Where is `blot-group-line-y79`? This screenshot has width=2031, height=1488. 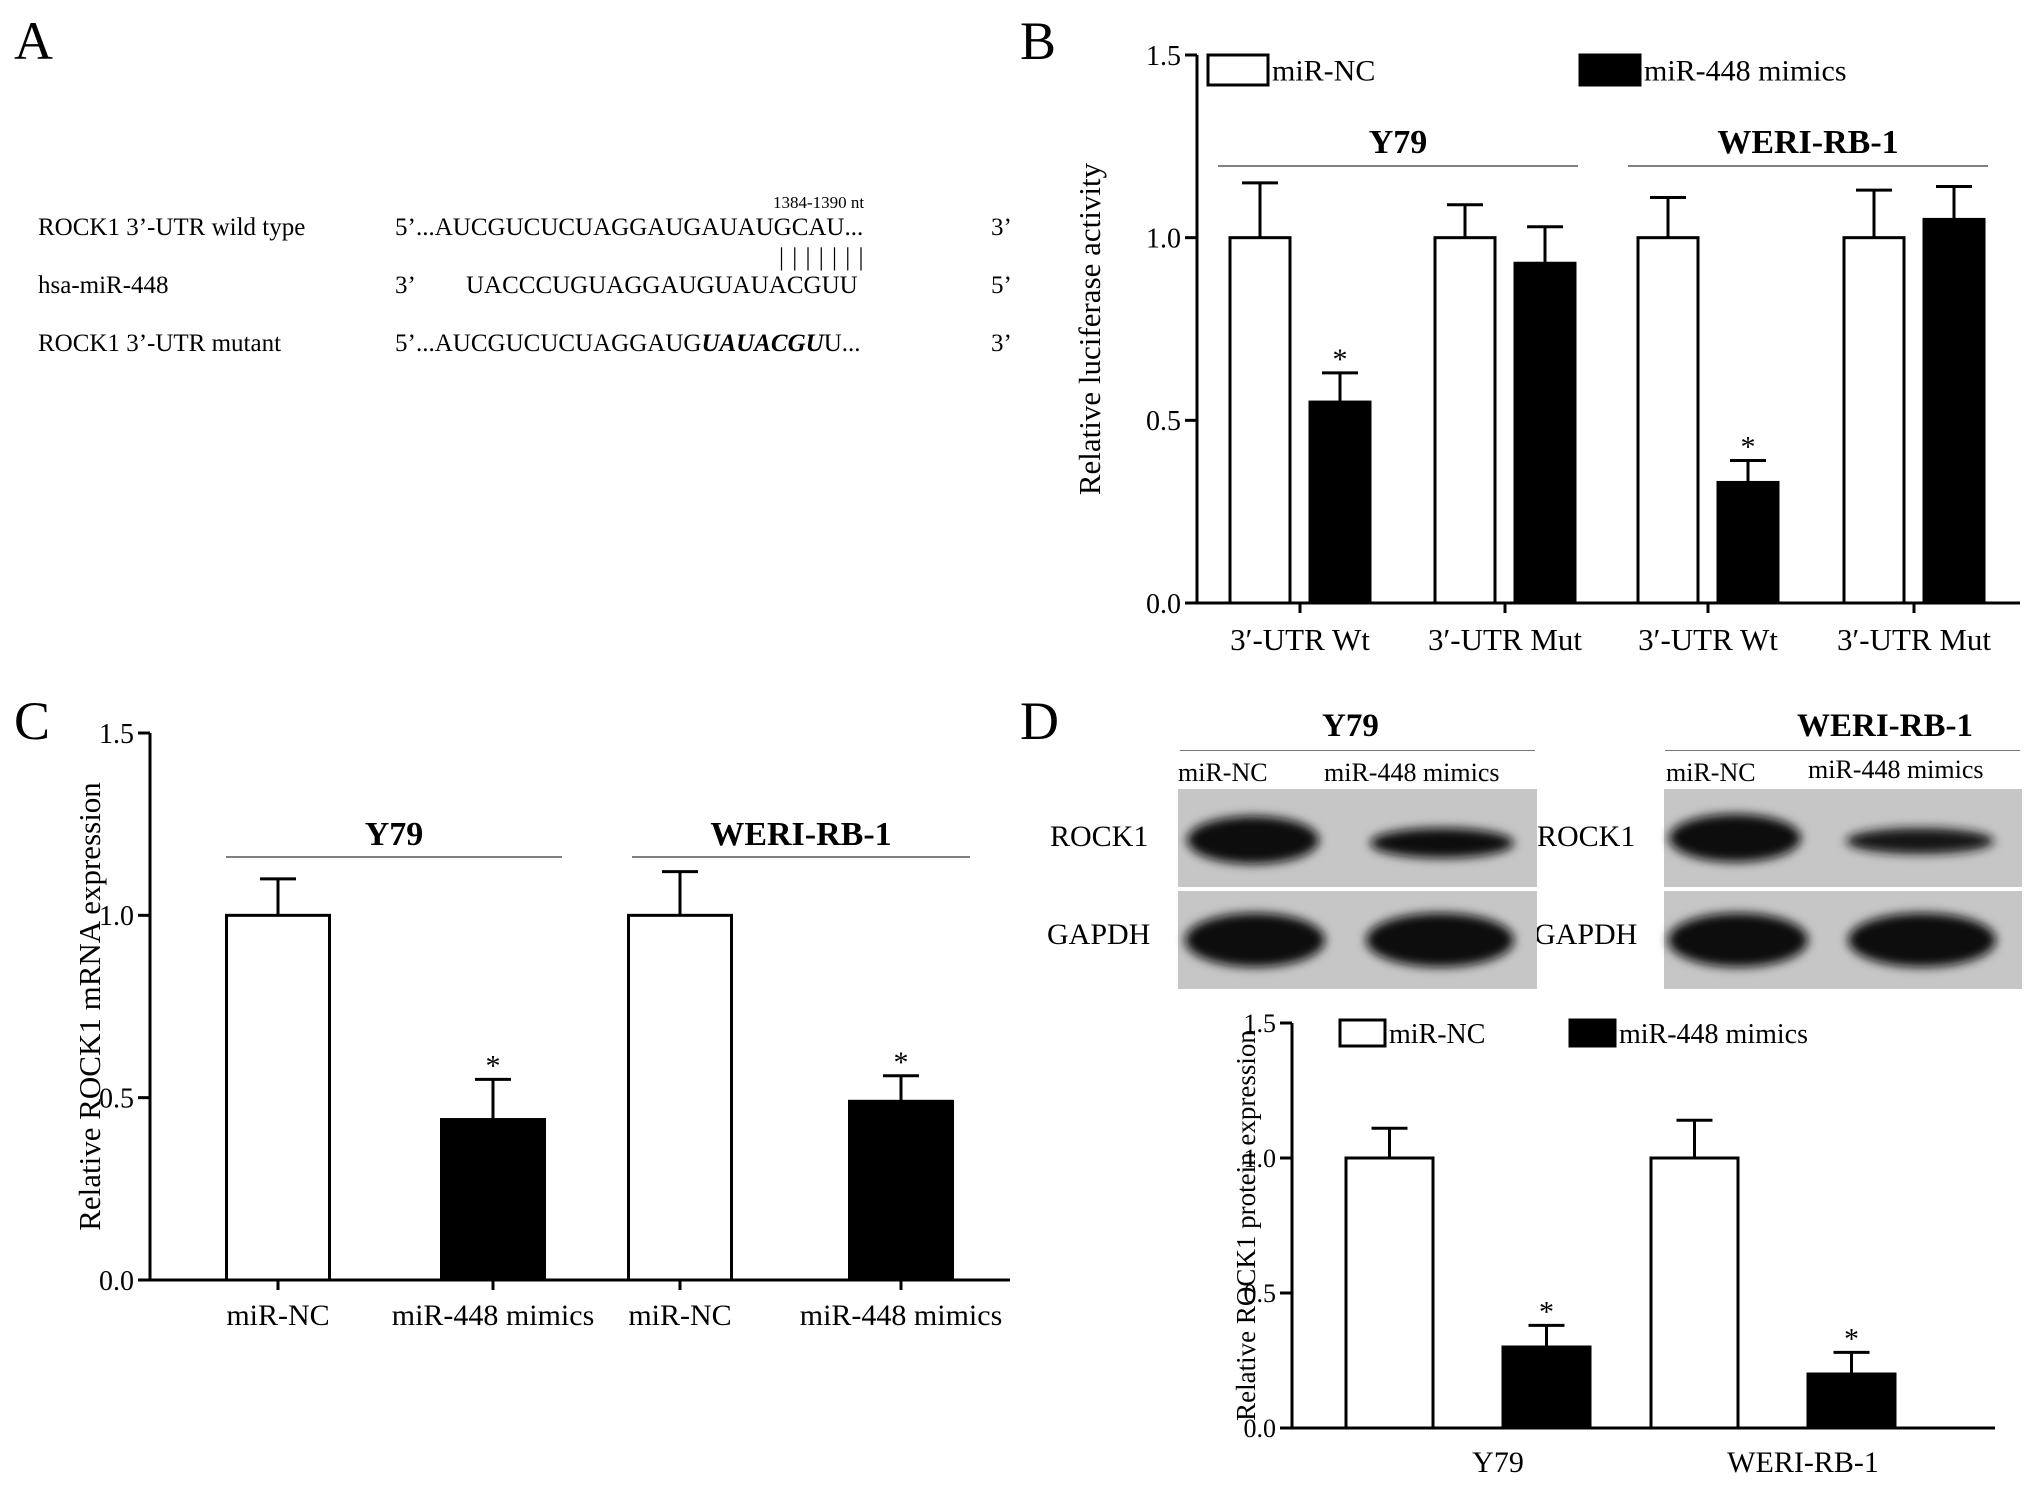
blot-group-line-y79 is located at coordinates (1357, 750).